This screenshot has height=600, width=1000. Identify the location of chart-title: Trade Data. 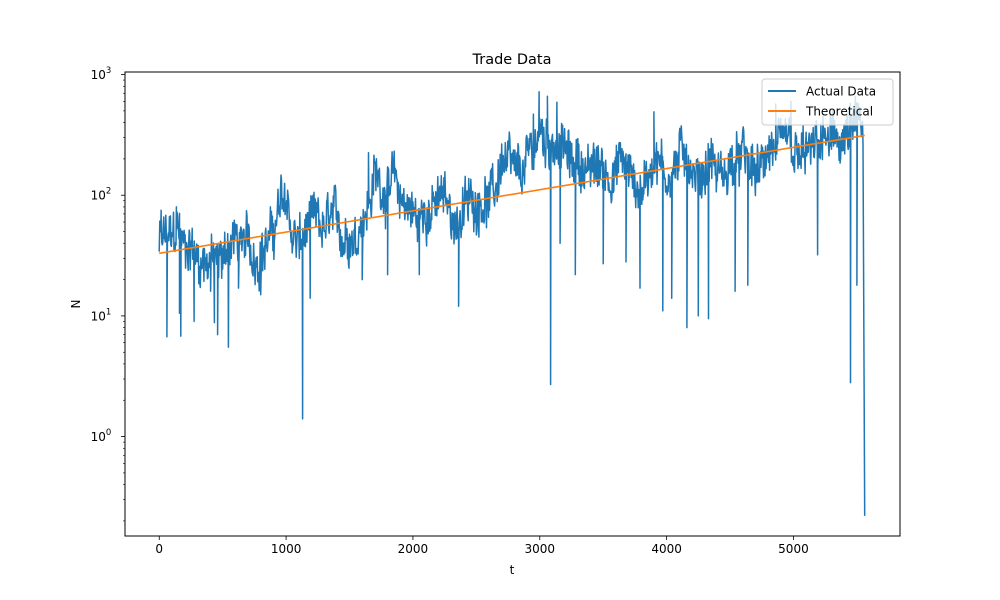
(512, 60).